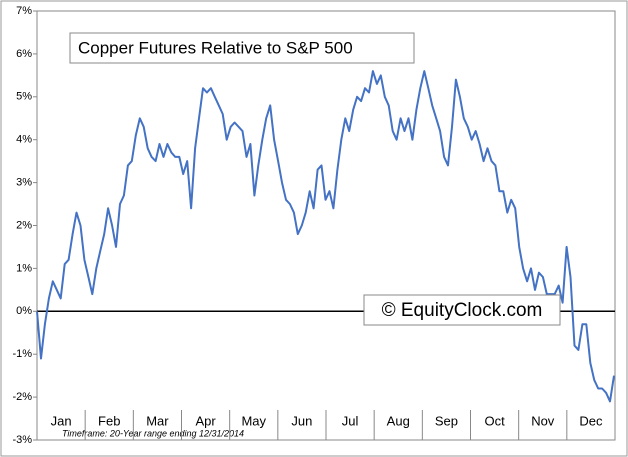 This screenshot has height=457, width=628. What do you see at coordinates (24, 225) in the screenshot?
I see `y-tick-label: 2%` at bounding box center [24, 225].